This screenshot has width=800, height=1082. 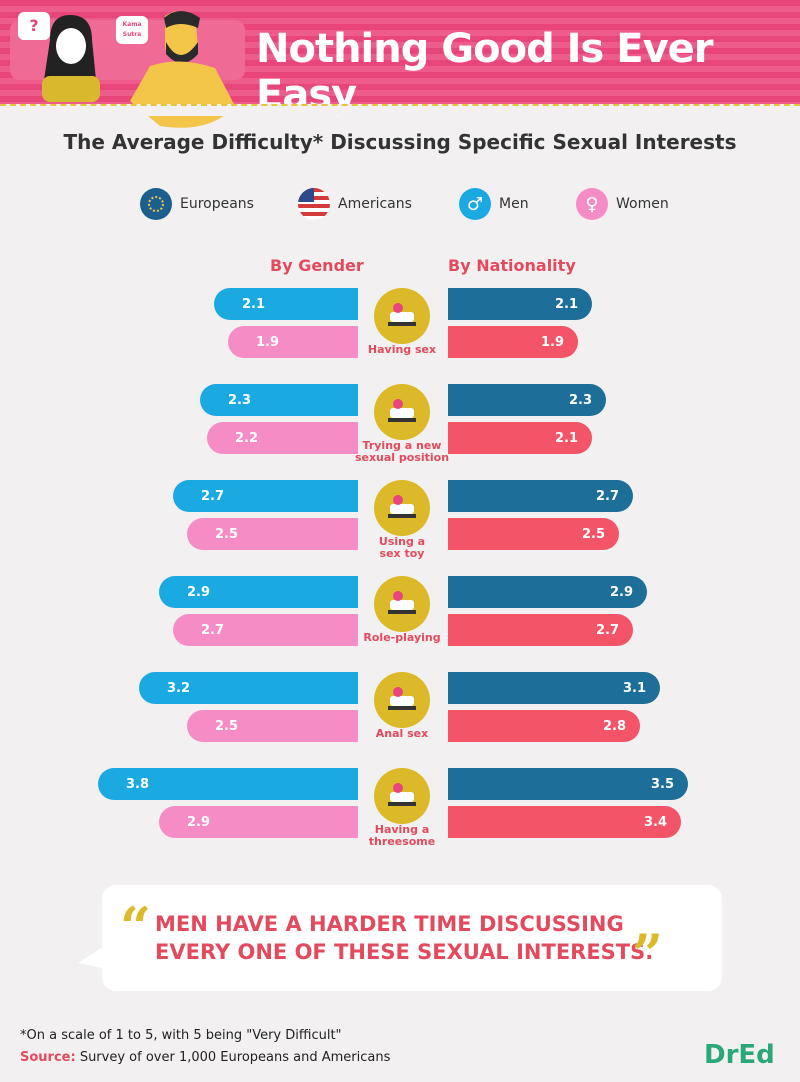 What do you see at coordinates (402, 604) in the screenshot?
I see `maid-costume-icon` at bounding box center [402, 604].